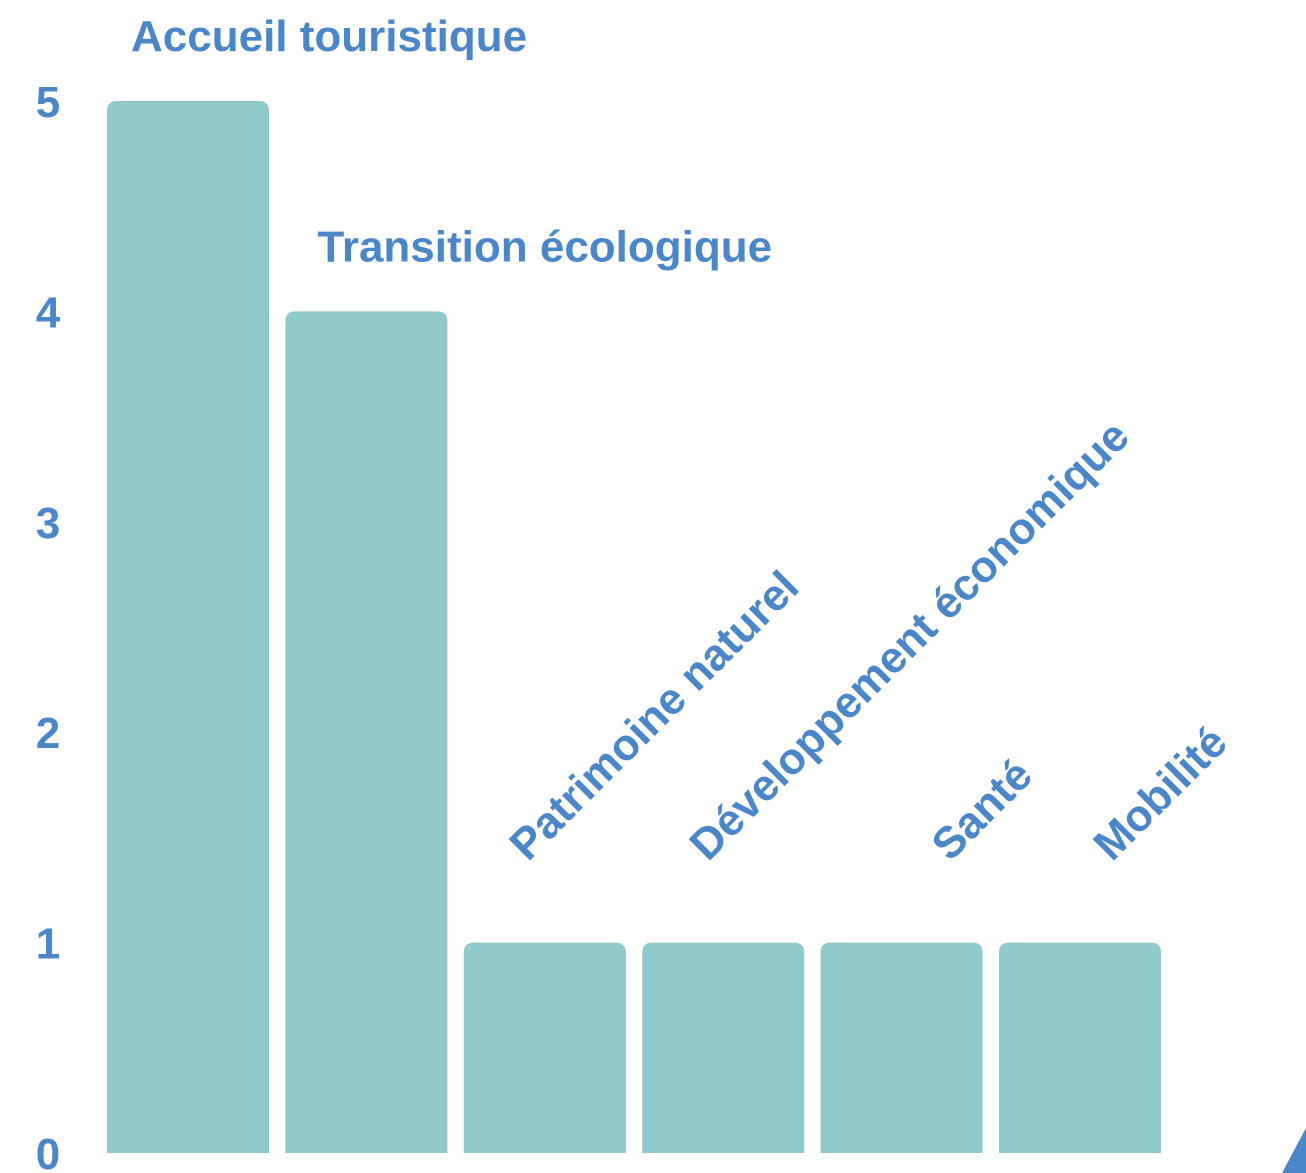  I want to click on y-tick-label: 0, so click(48, 1151).